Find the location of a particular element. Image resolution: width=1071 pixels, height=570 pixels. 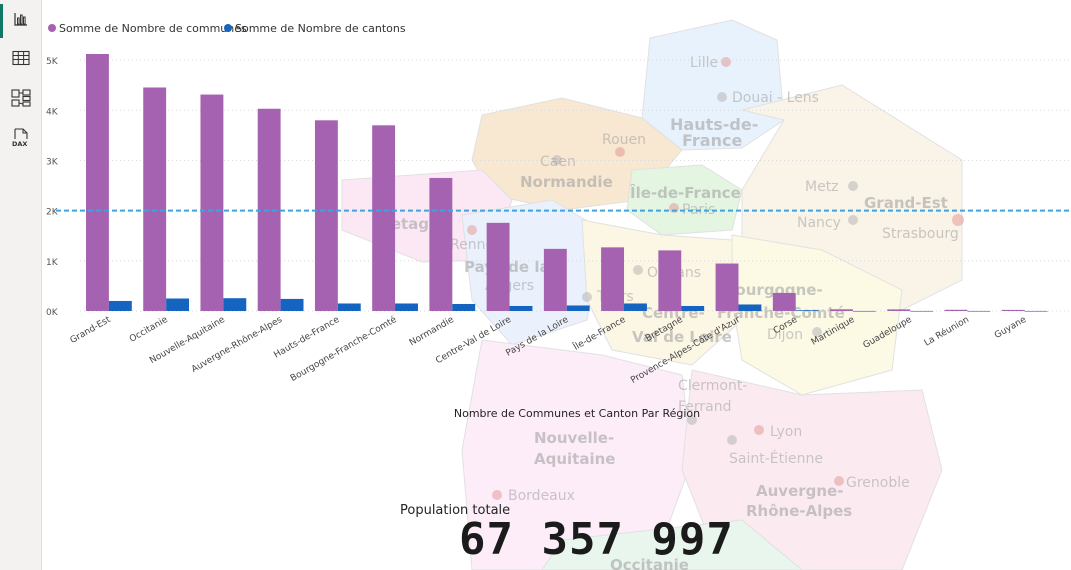

x-tick-label: Guadeloupe is located at coordinates (888, 333).